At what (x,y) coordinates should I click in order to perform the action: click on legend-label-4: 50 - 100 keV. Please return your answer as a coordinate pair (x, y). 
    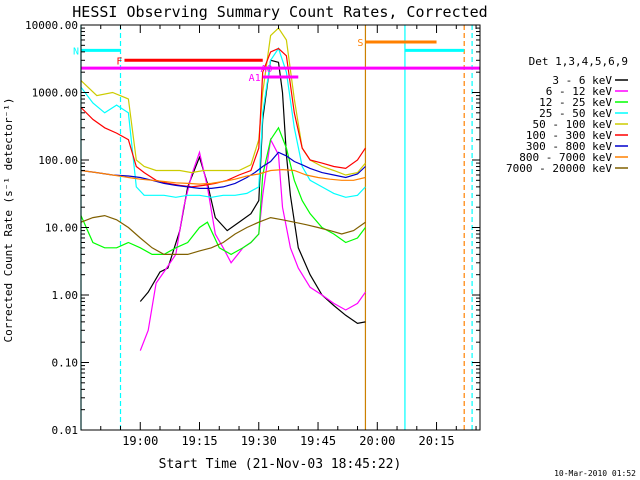
    Looking at the image, I should click on (573, 124).